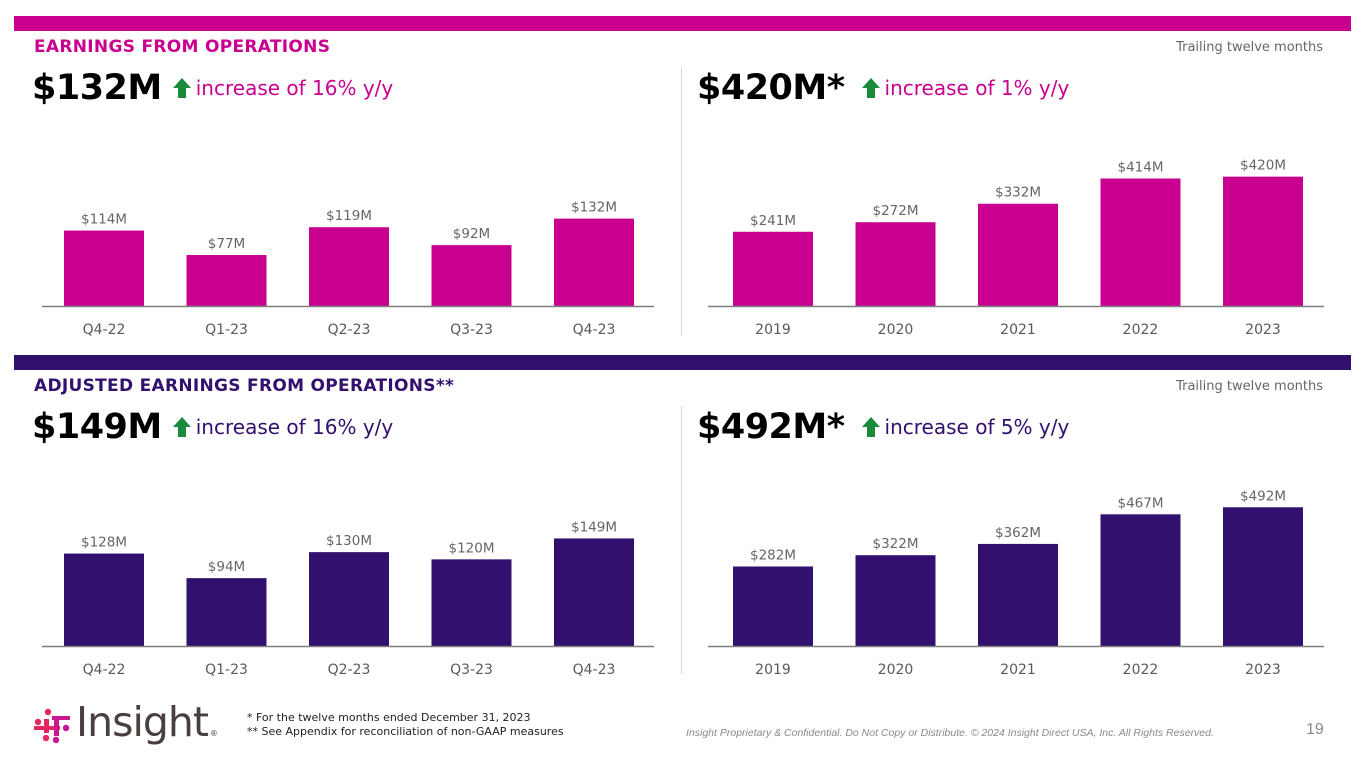 The image size is (1365, 768). I want to click on data-label: $322M, so click(895, 544).